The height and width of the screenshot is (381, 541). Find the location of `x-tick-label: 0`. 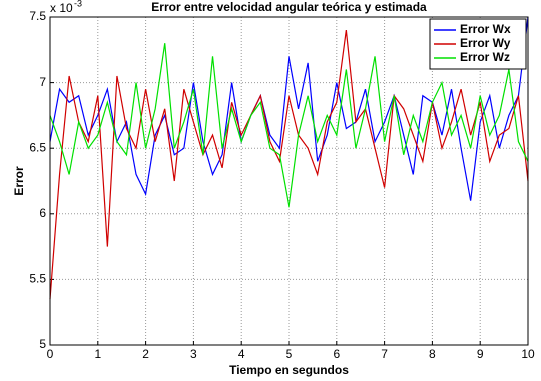

x-tick-label: 0 is located at coordinates (50, 354).